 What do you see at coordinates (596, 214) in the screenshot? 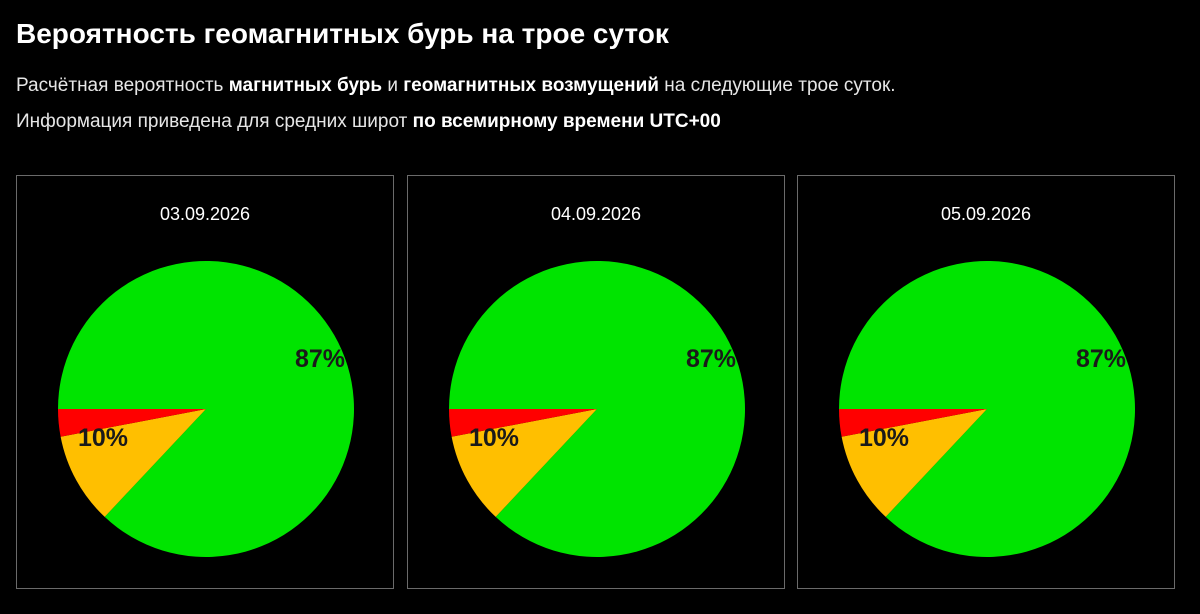
I see `panel-date: 04.09.2026` at bounding box center [596, 214].